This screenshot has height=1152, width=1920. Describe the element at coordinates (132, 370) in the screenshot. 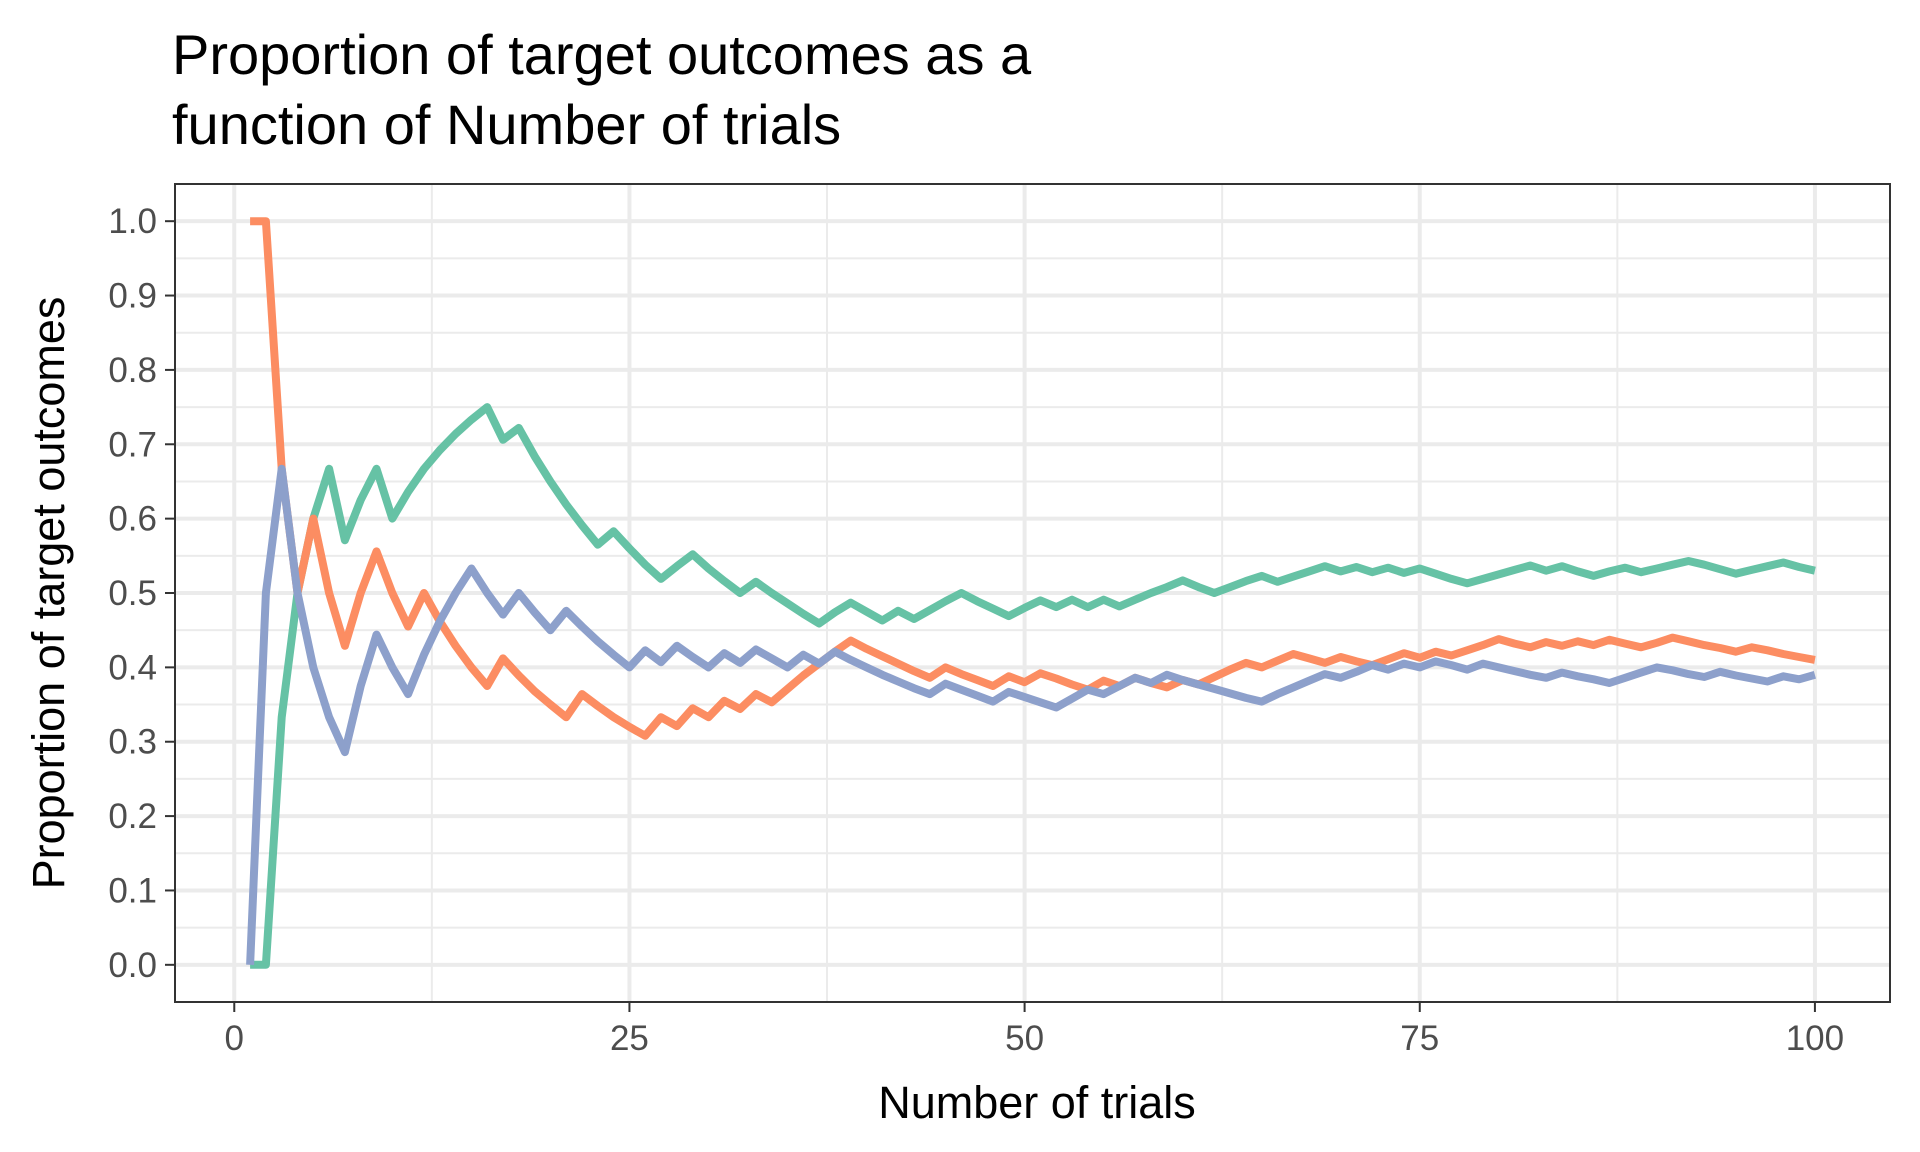

I see `y-tick-label: 0.8` at that location.